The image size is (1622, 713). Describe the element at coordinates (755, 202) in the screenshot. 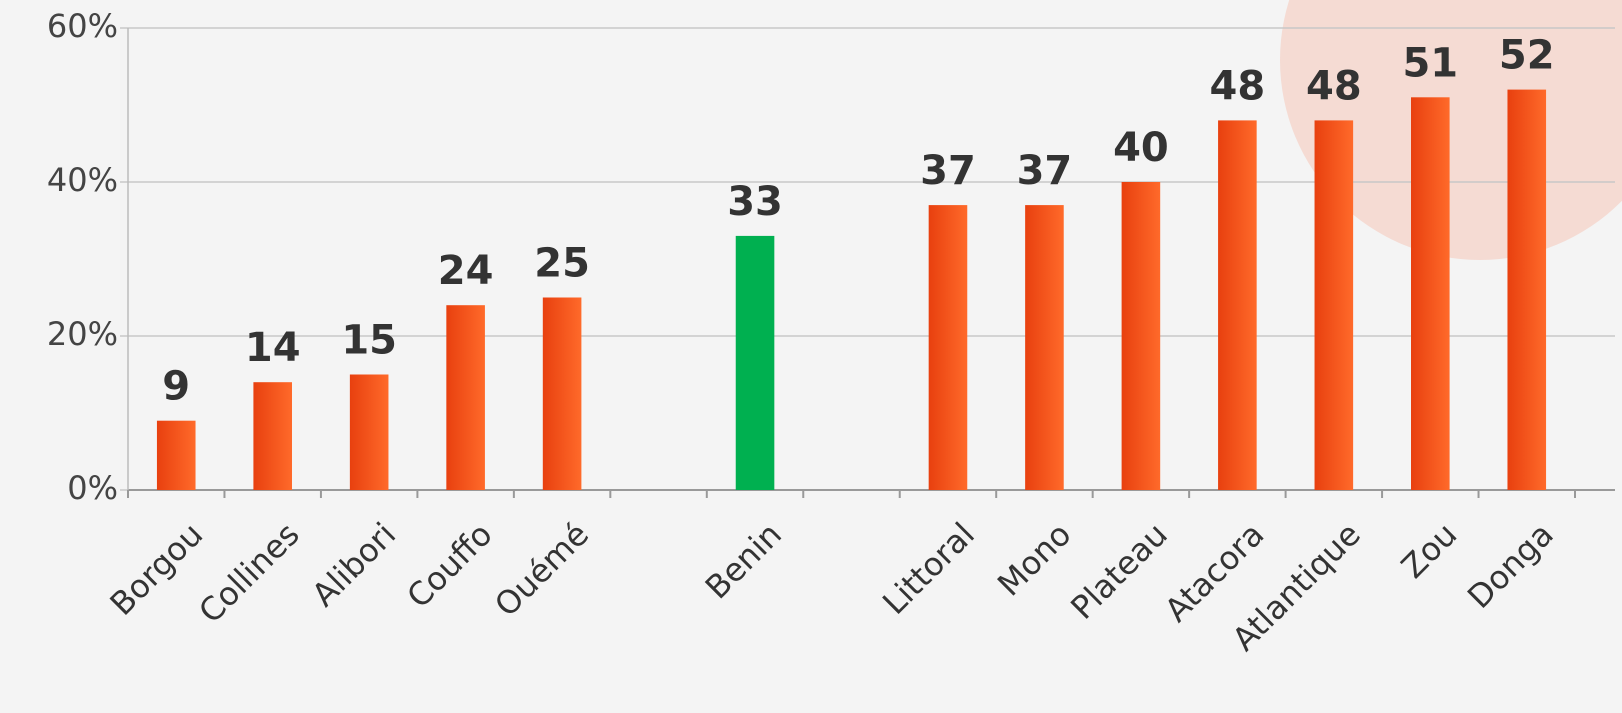

I see `data-label: 33` at that location.